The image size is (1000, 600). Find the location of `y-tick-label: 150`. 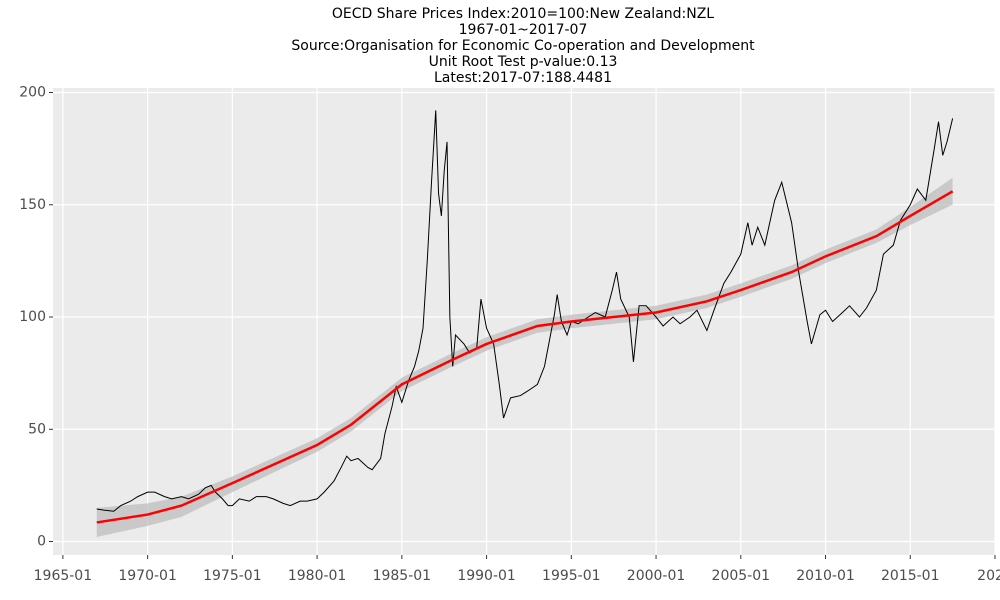

y-tick-label: 150 is located at coordinates (32, 205).